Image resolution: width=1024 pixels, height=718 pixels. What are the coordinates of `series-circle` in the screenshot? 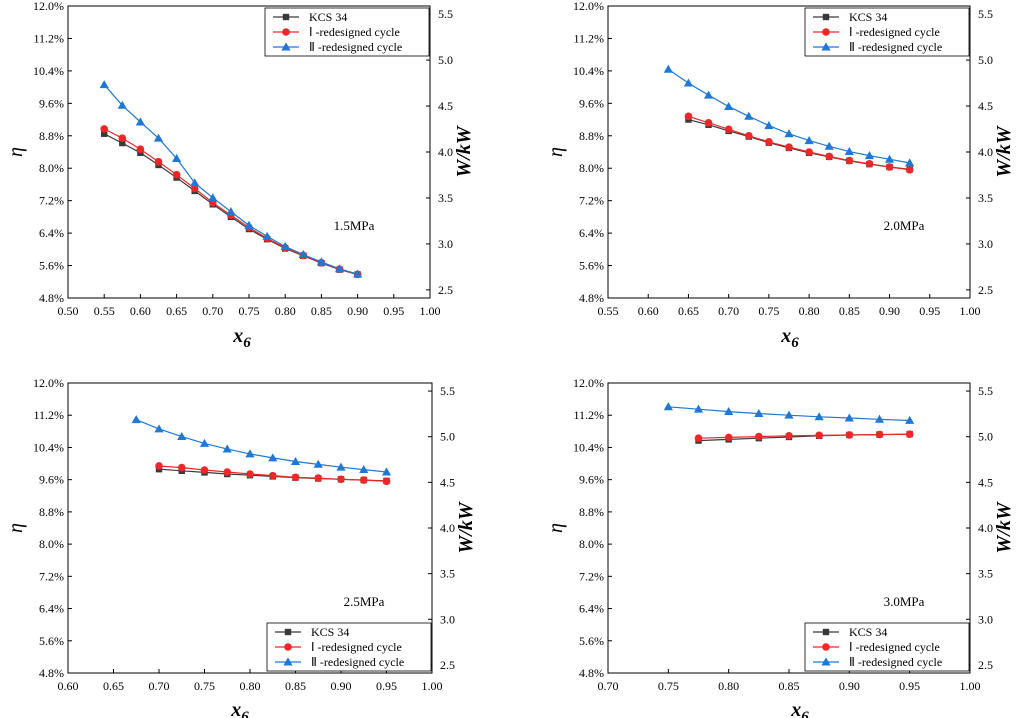 It's located at (273, 474).